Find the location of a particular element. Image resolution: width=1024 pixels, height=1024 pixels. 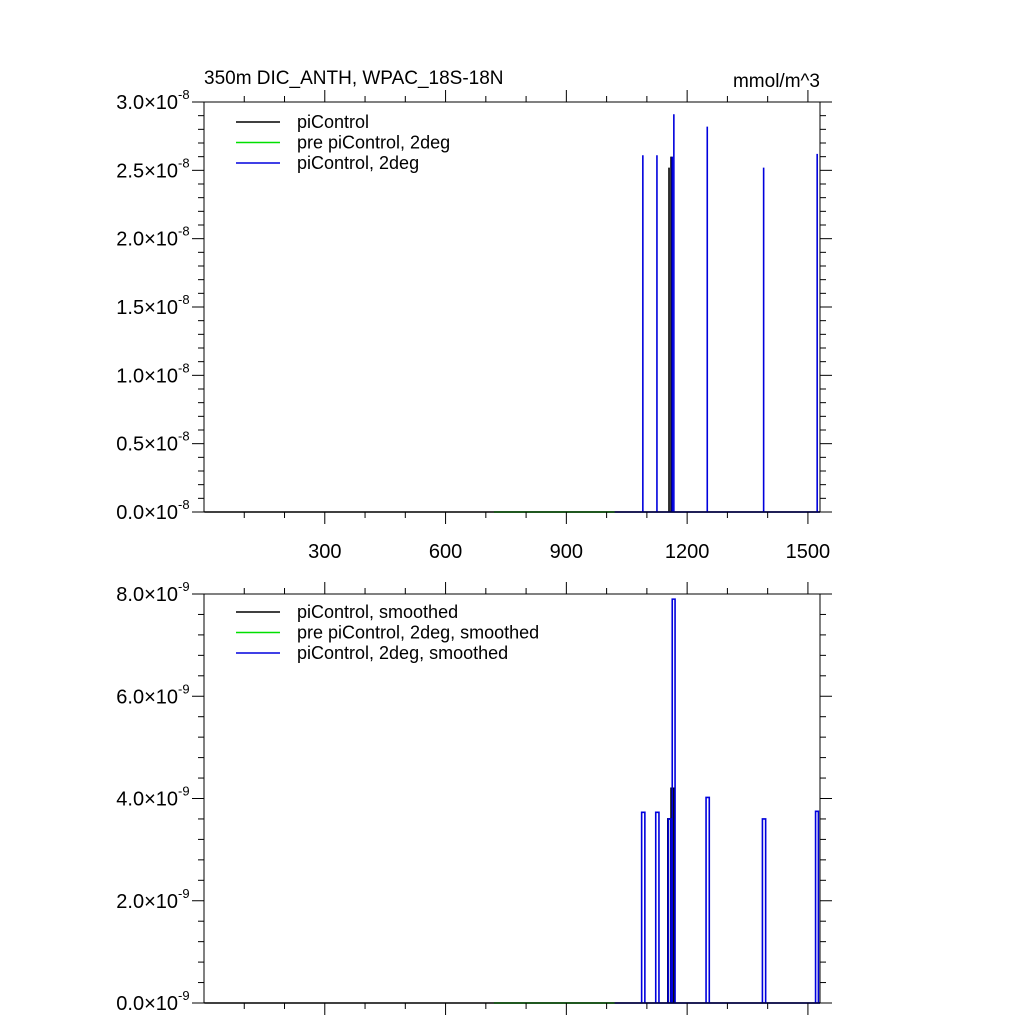

y-tick-label: 8.0×10 is located at coordinates (147, 595).